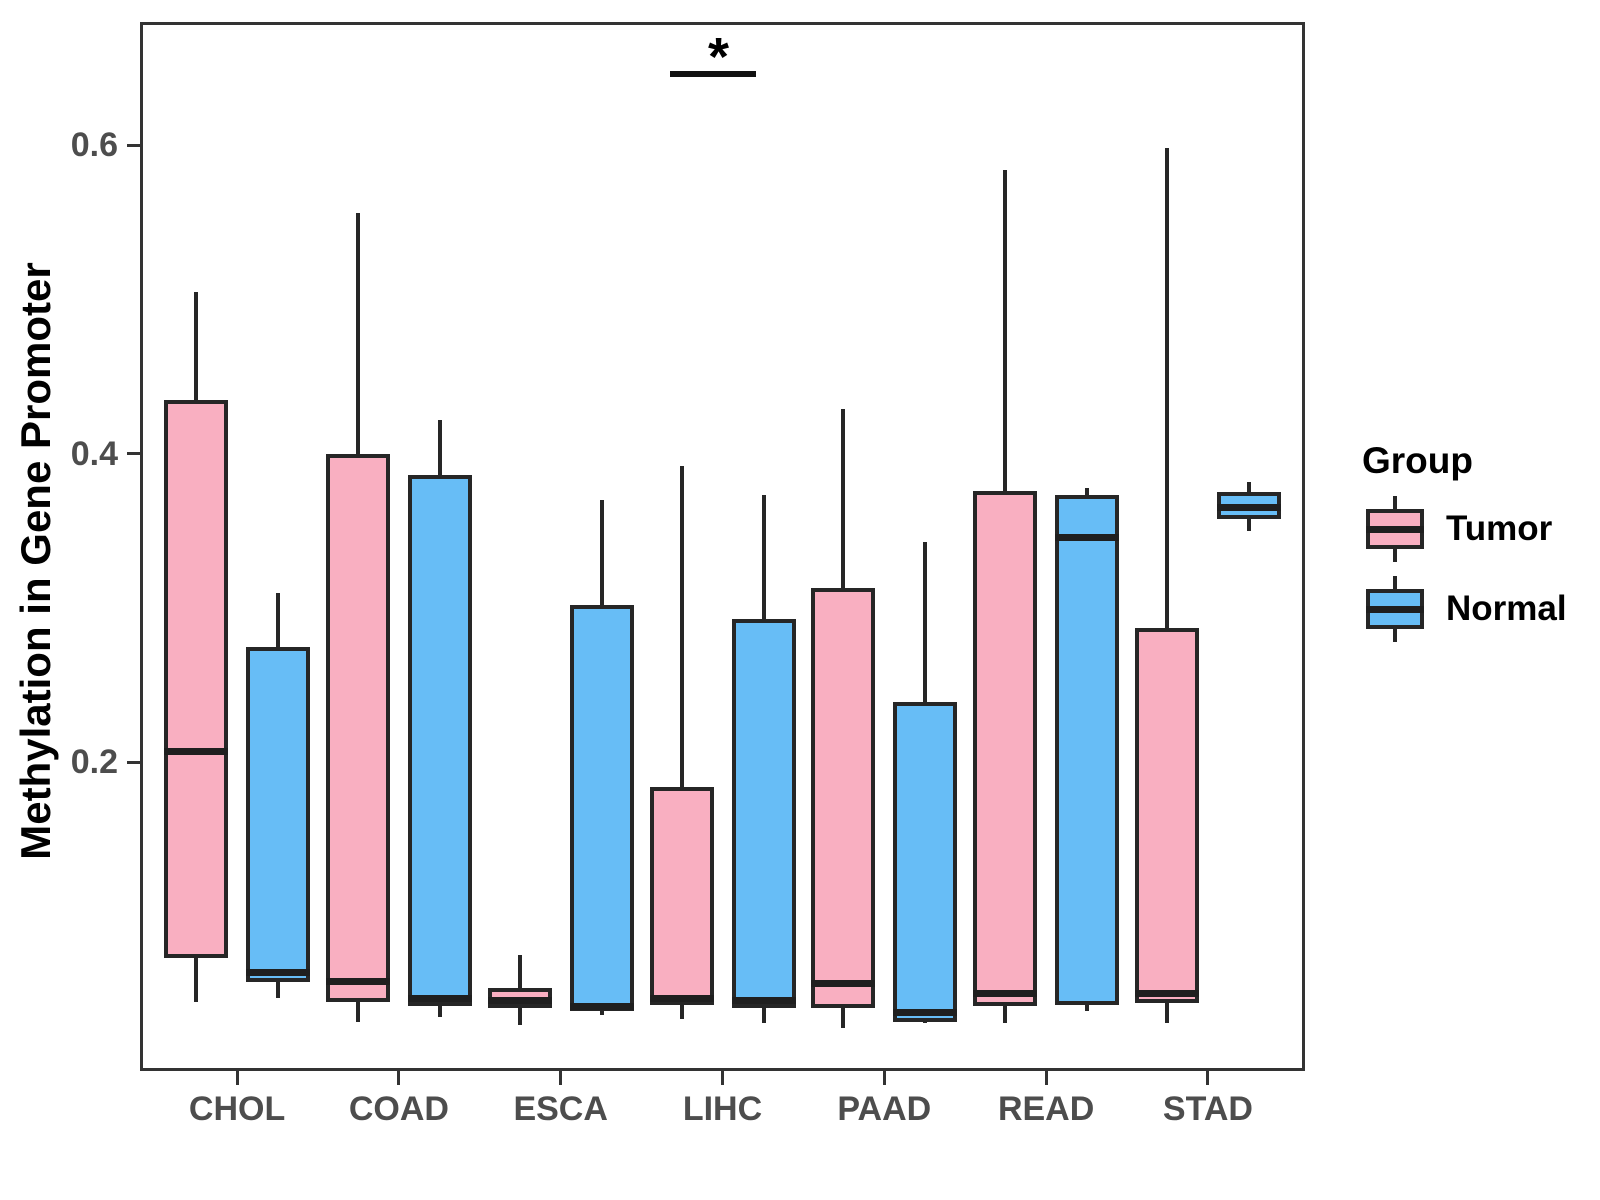 The height and width of the screenshot is (1200, 1600). What do you see at coordinates (1248, 508) in the screenshot?
I see `median-stad-normal` at bounding box center [1248, 508].